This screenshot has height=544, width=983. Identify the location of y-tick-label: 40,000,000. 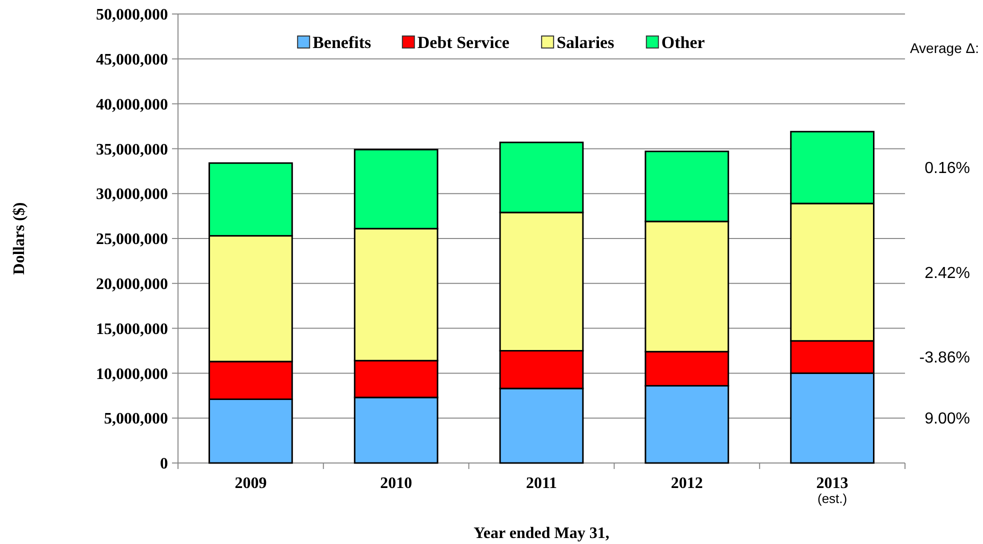
(132, 105).